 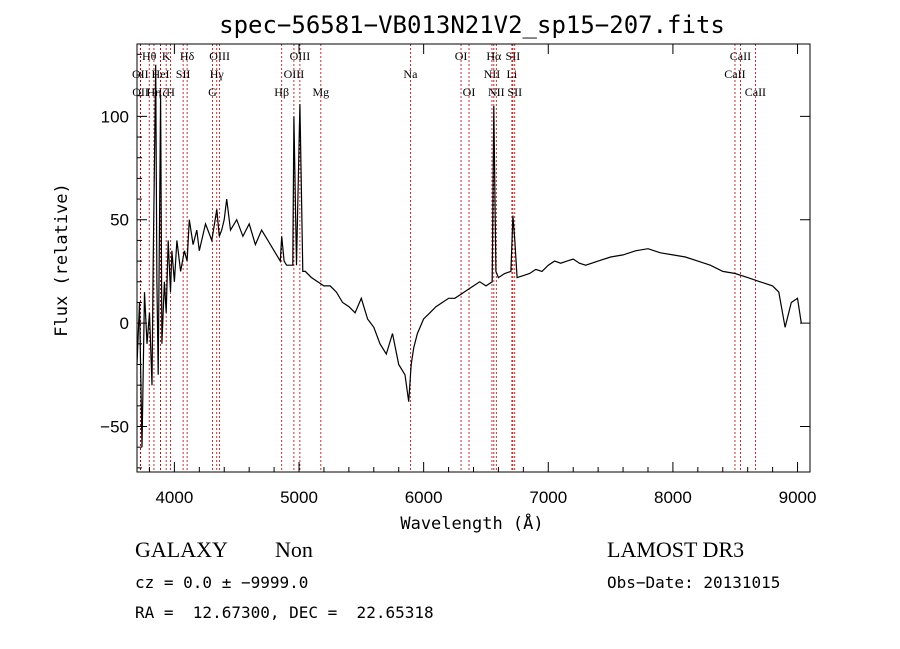 What do you see at coordinates (469, 92) in the screenshot?
I see `line-label-19: OI` at bounding box center [469, 92].